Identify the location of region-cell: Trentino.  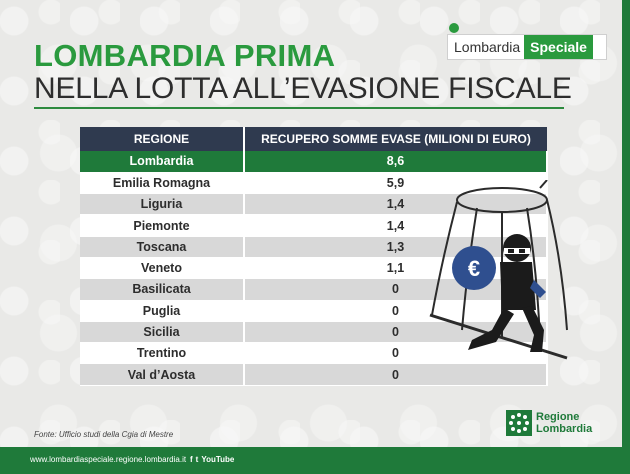
(162, 353).